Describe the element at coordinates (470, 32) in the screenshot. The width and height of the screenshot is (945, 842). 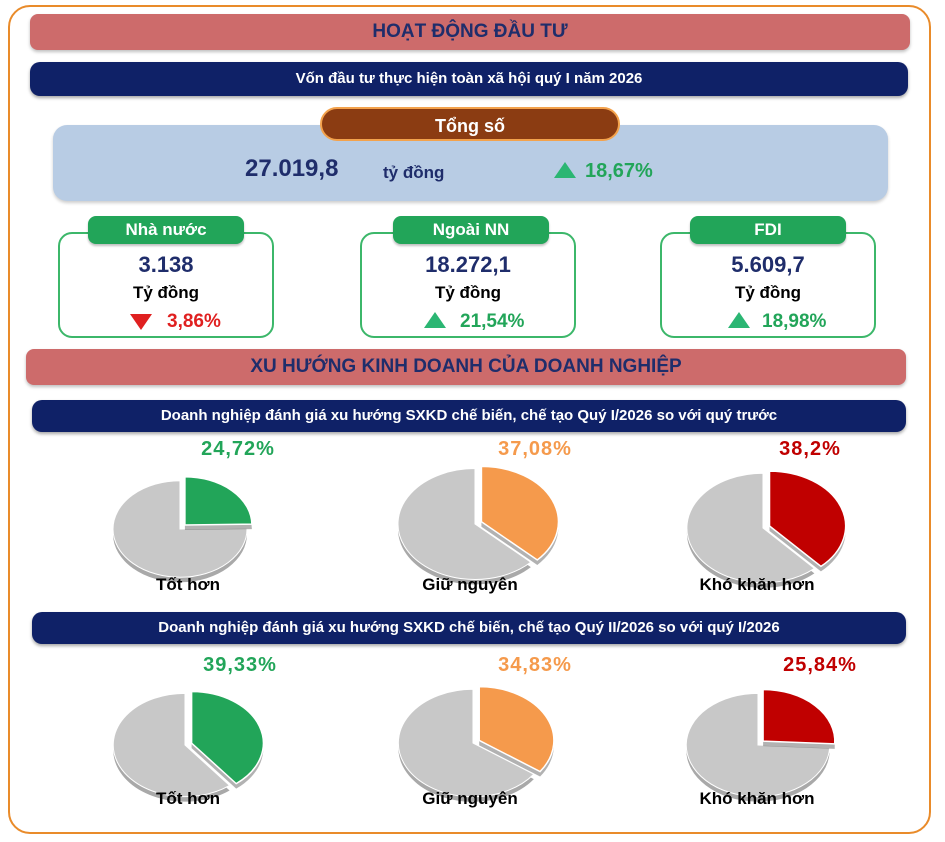
I see `investment-title-band: HOẠT ĐỘNG ĐẦU TƯ` at that location.